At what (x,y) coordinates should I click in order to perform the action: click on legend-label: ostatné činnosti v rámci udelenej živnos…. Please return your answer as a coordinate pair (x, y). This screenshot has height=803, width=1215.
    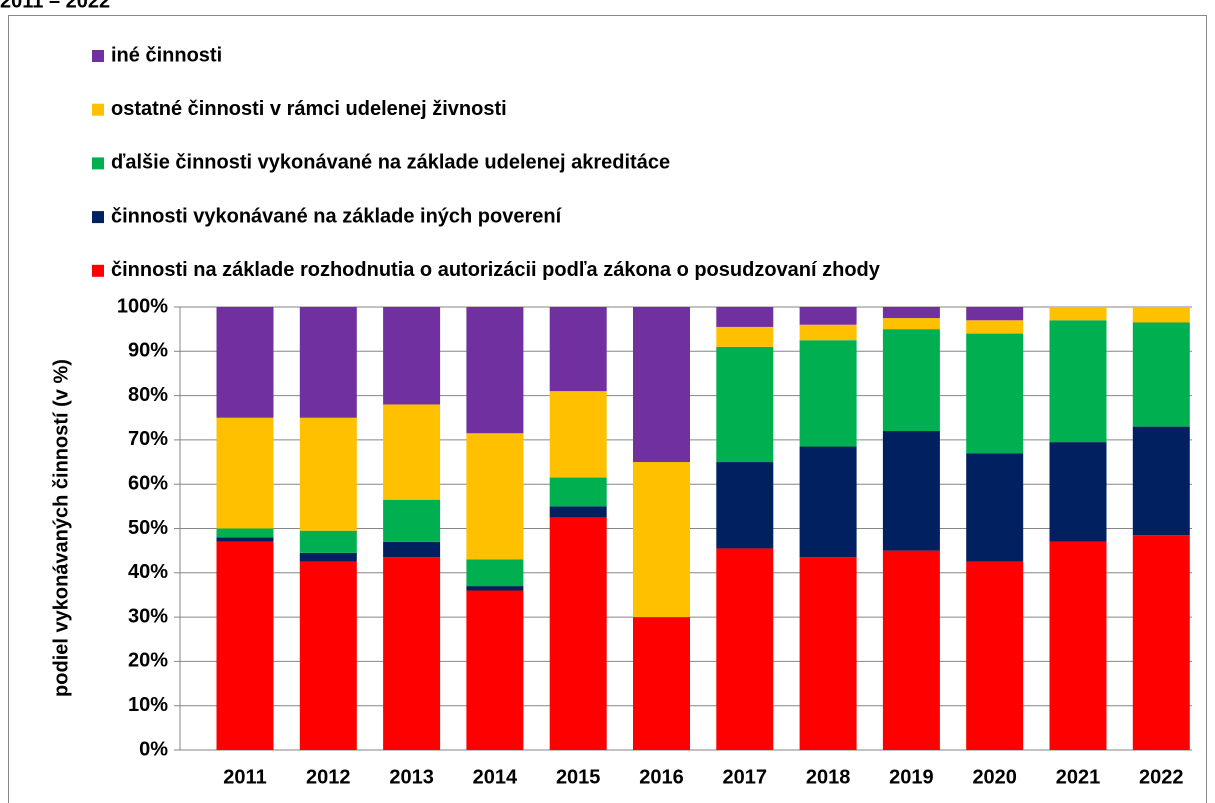
    Looking at the image, I should click on (309, 109).